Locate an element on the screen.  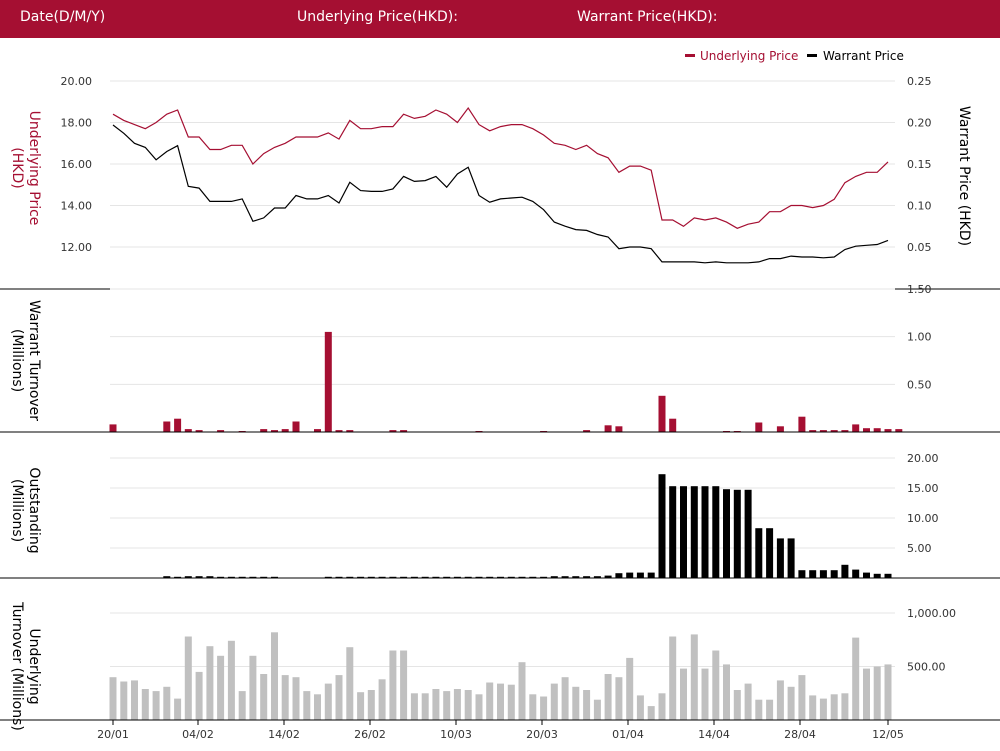
y-tick-label: 18.00 is located at coordinates (77, 123).